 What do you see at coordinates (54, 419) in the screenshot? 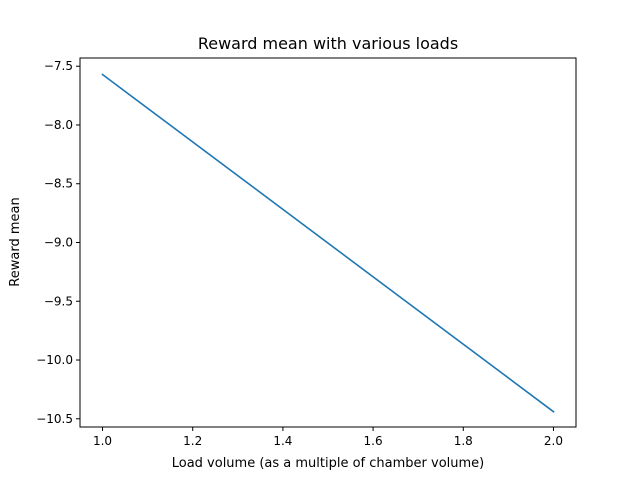
I see `y-tick-label: −10.5` at bounding box center [54, 419].